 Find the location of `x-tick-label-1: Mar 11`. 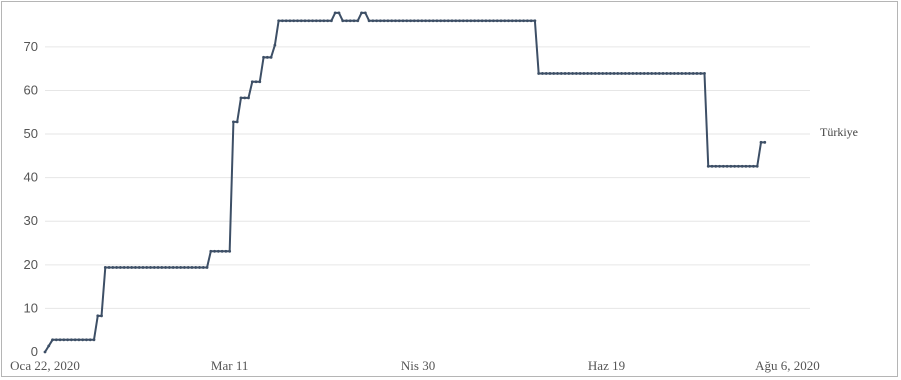

x-tick-label-1: Mar 11 is located at coordinates (229, 365).